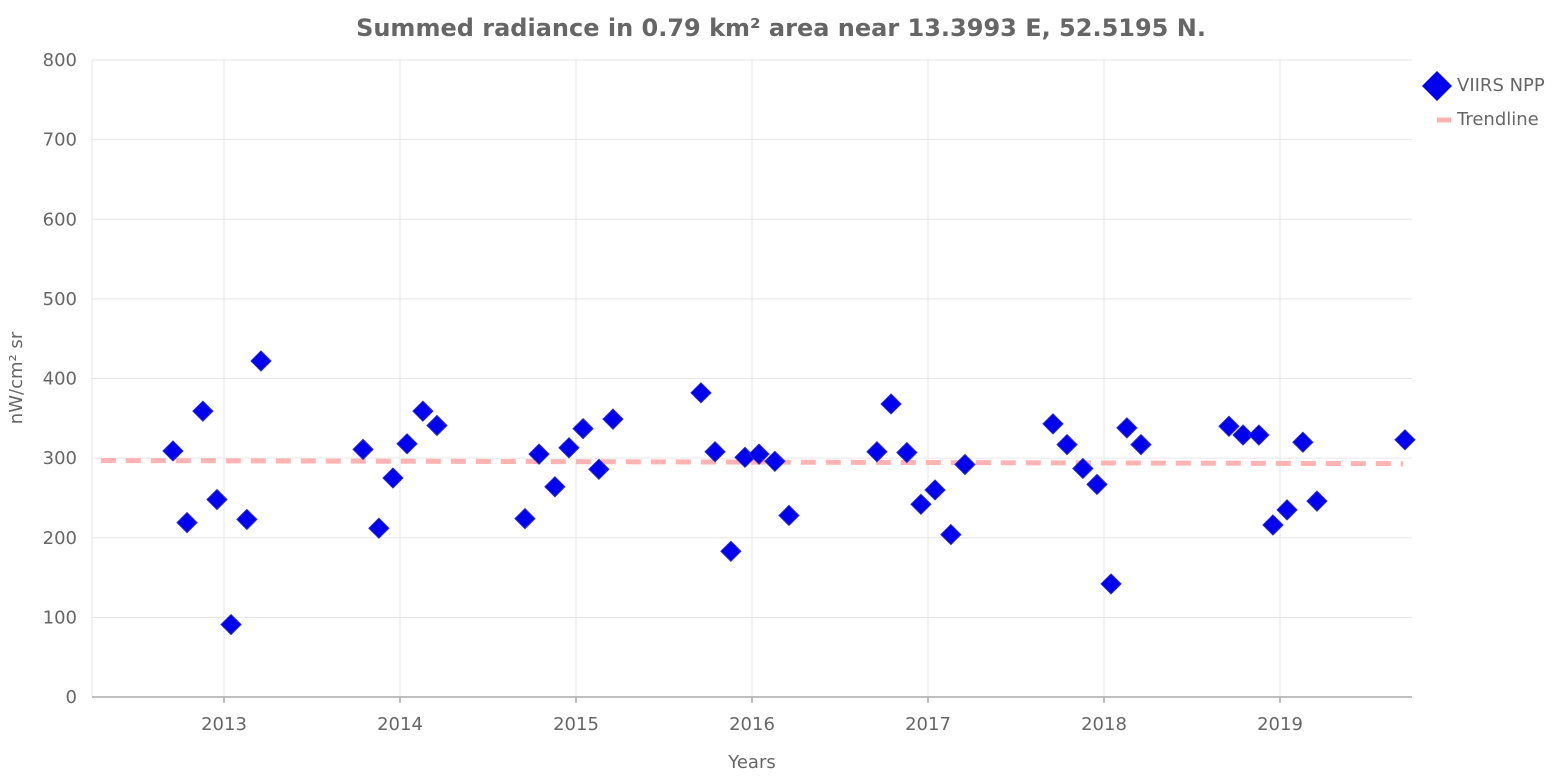 The height and width of the screenshot is (781, 1563). I want to click on x-axis-label: Years, so click(751, 762).